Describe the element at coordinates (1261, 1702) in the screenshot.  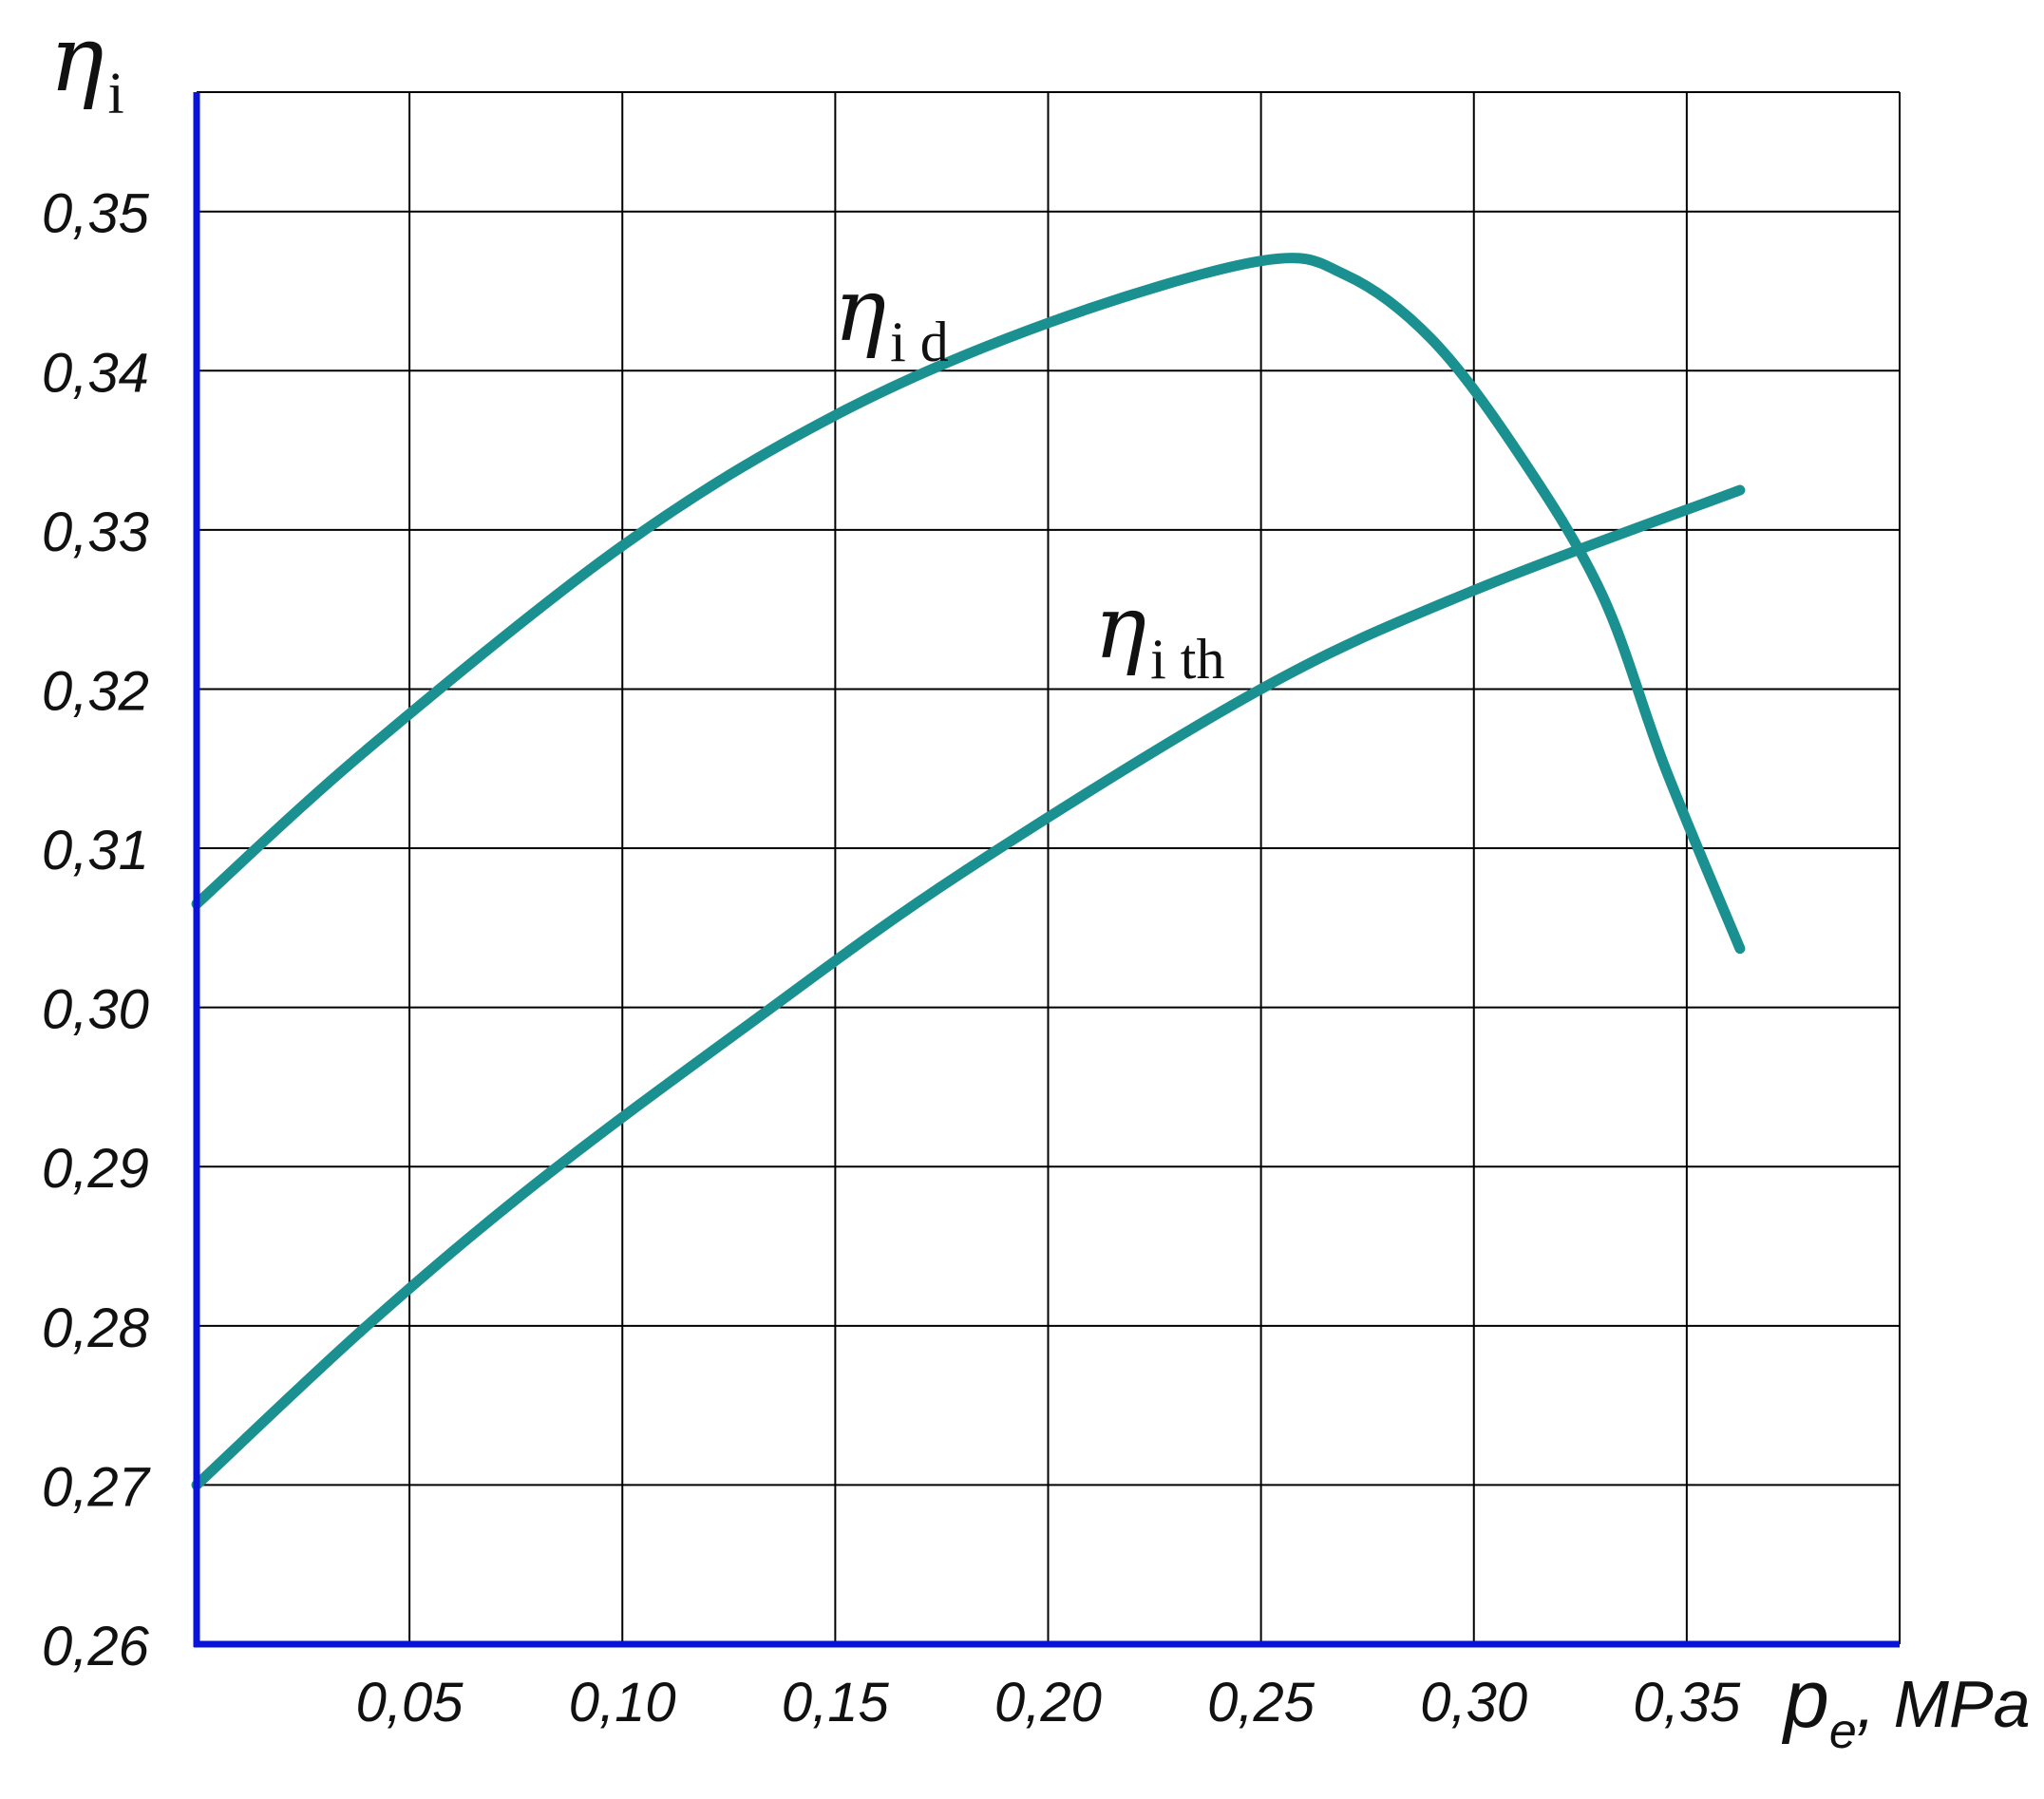
I see `x-tick-label: 0,25` at that location.